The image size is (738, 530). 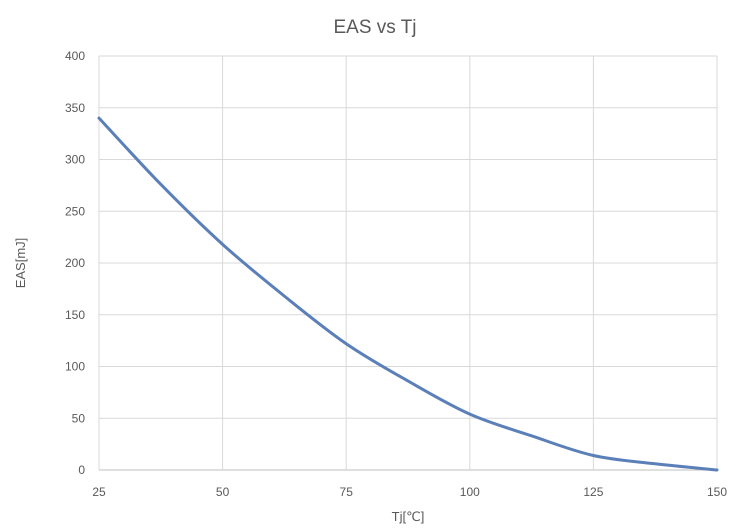 I want to click on x-tick-labels: 25 50 75 100 125 150, so click(x=409, y=492).